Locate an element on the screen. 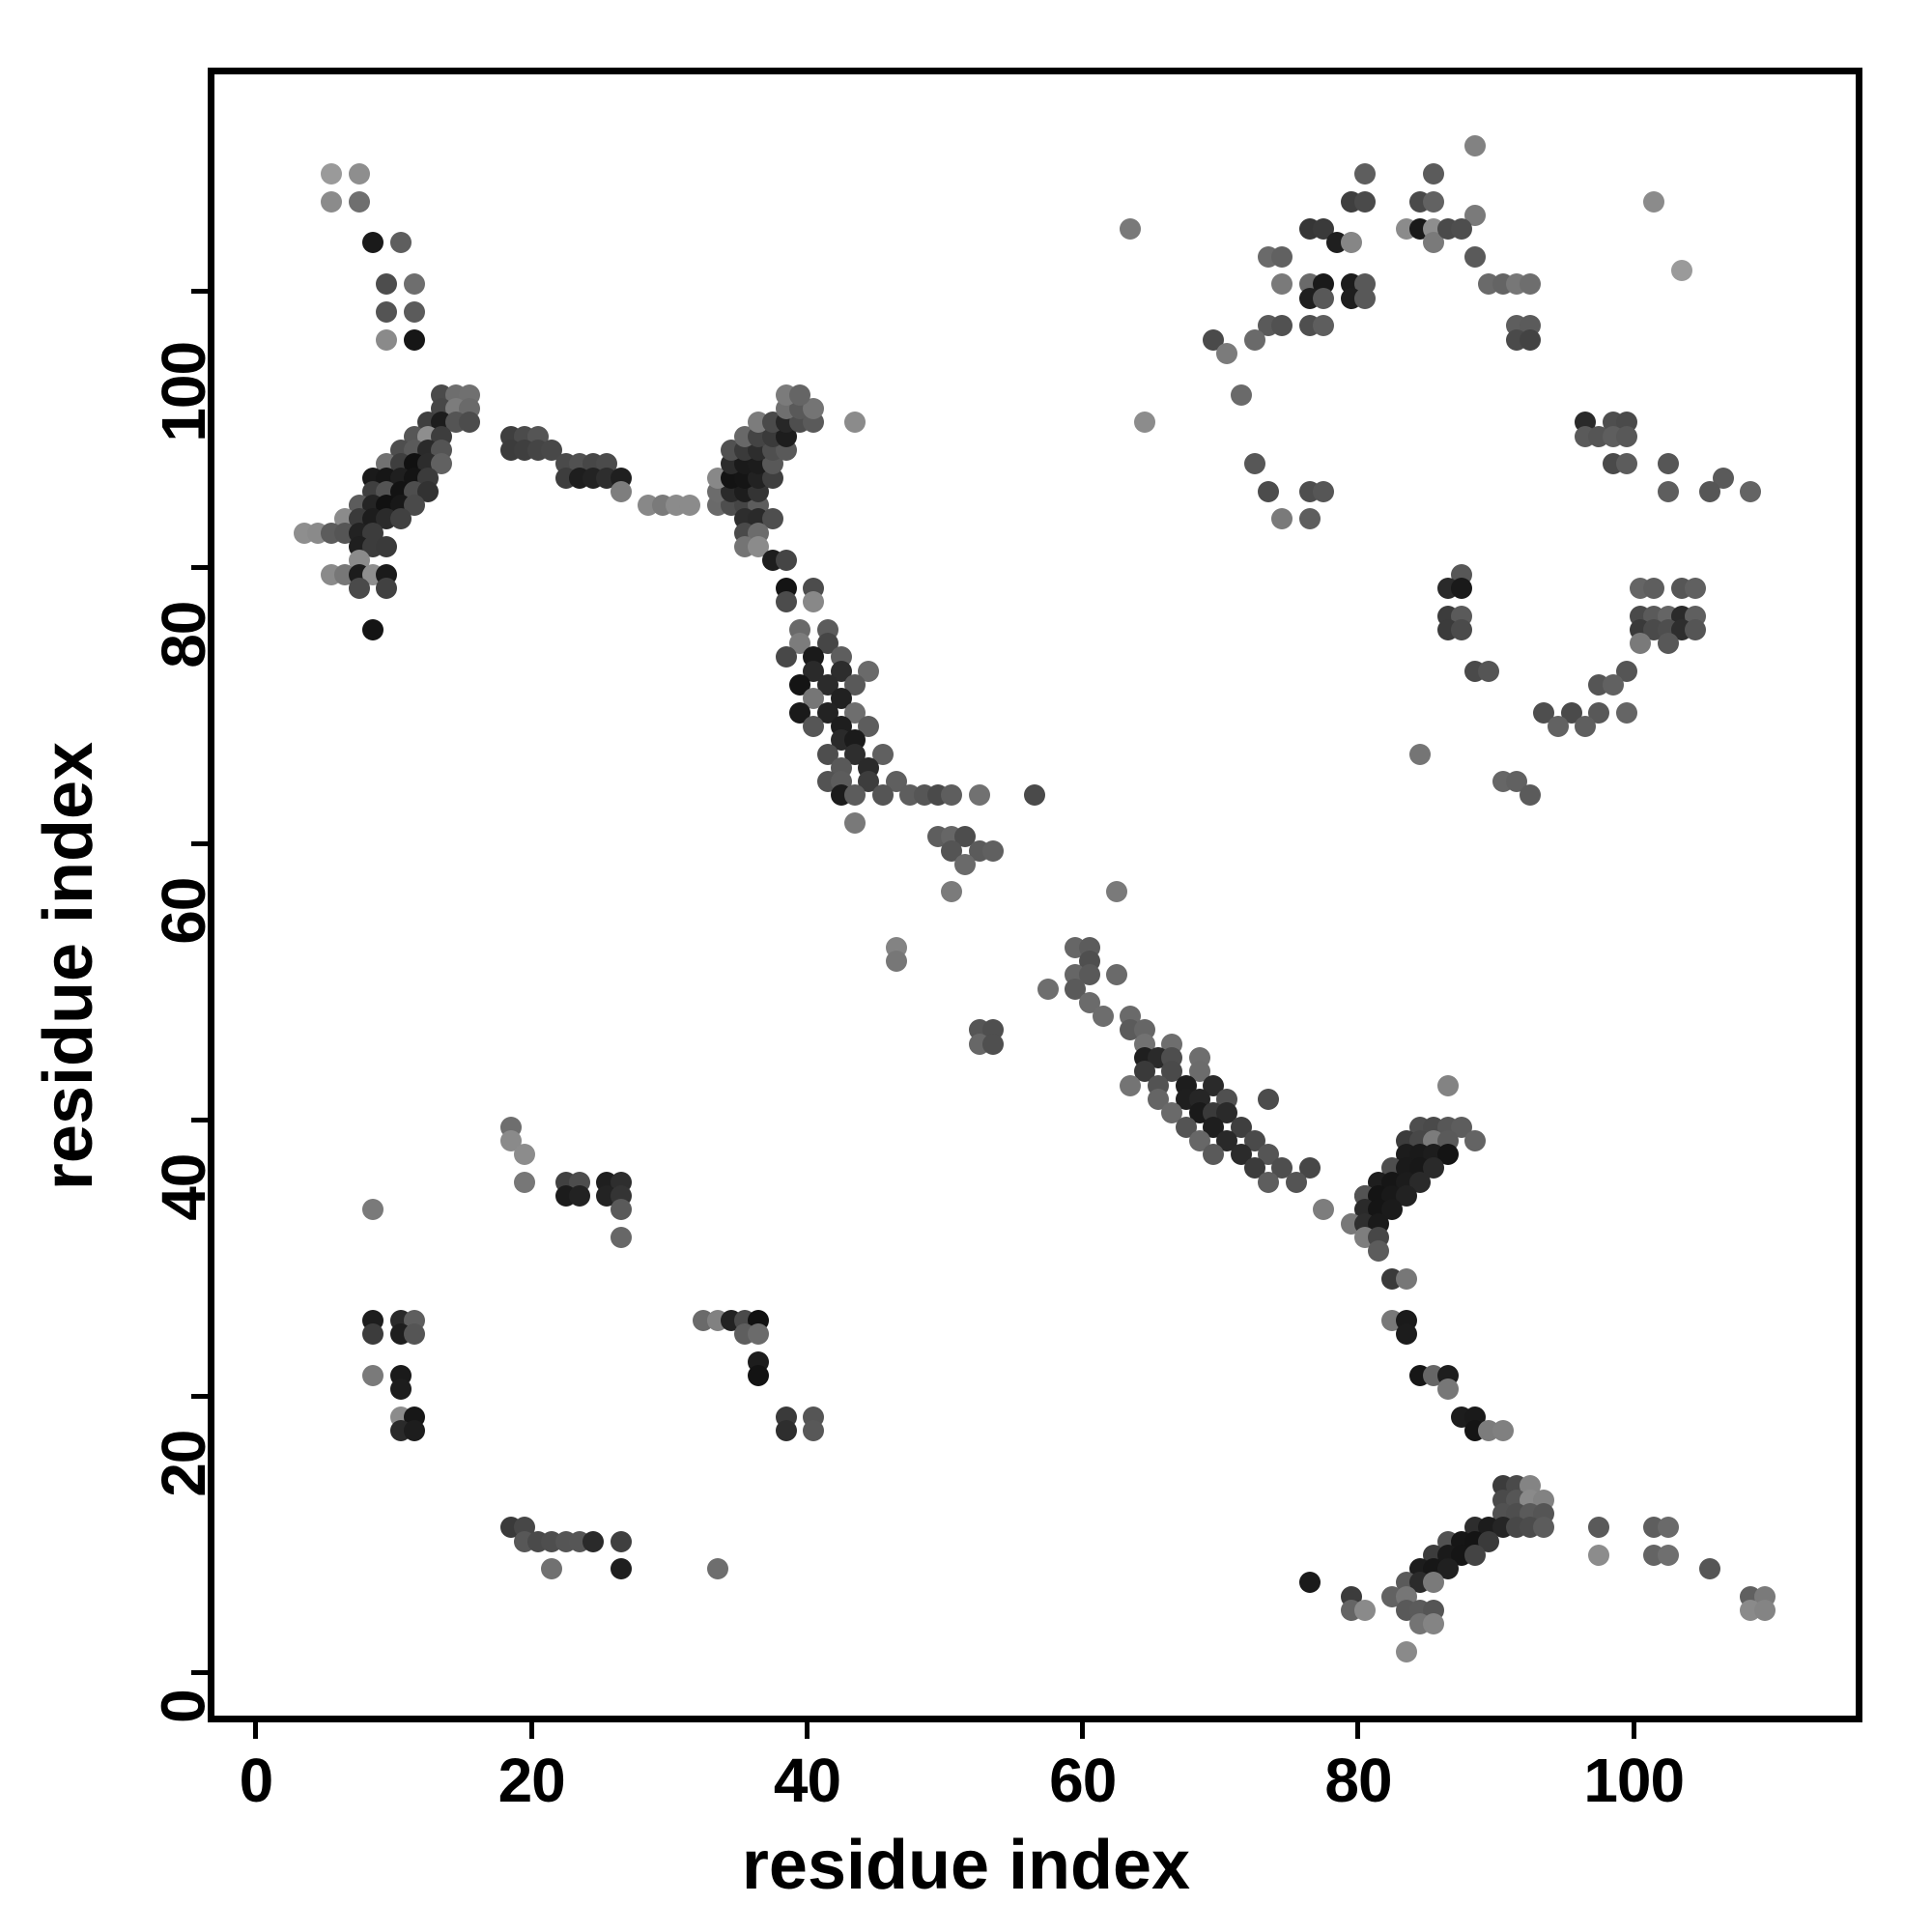 The image size is (1932, 1932). y-tick-label: 40 is located at coordinates (183, 1187).